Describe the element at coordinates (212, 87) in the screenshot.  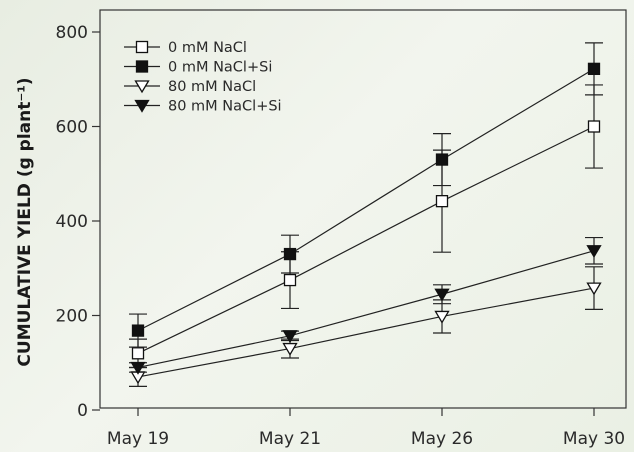
I see `legend-label: 80 mM NaCl` at that location.